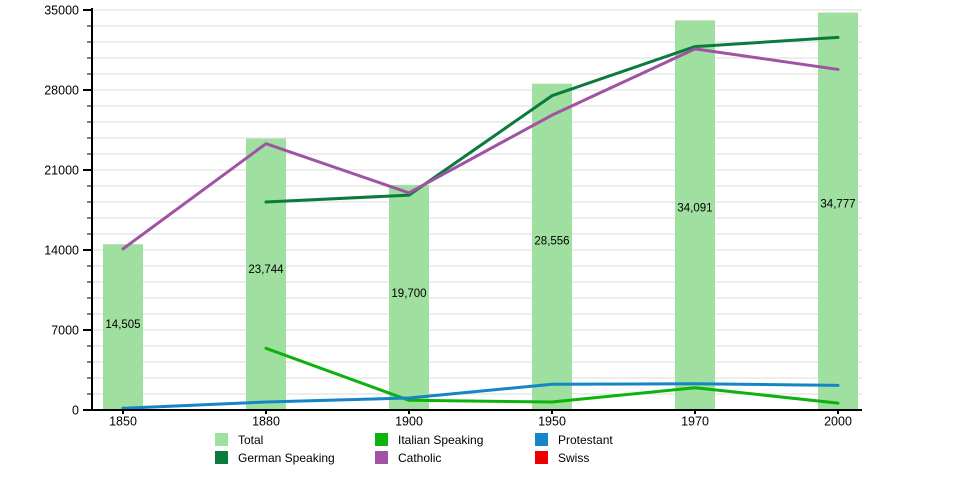 Image resolution: width=960 pixels, height=500 pixels. Describe the element at coordinates (61, 91) in the screenshot. I see `y-tick-label: 28000` at that location.